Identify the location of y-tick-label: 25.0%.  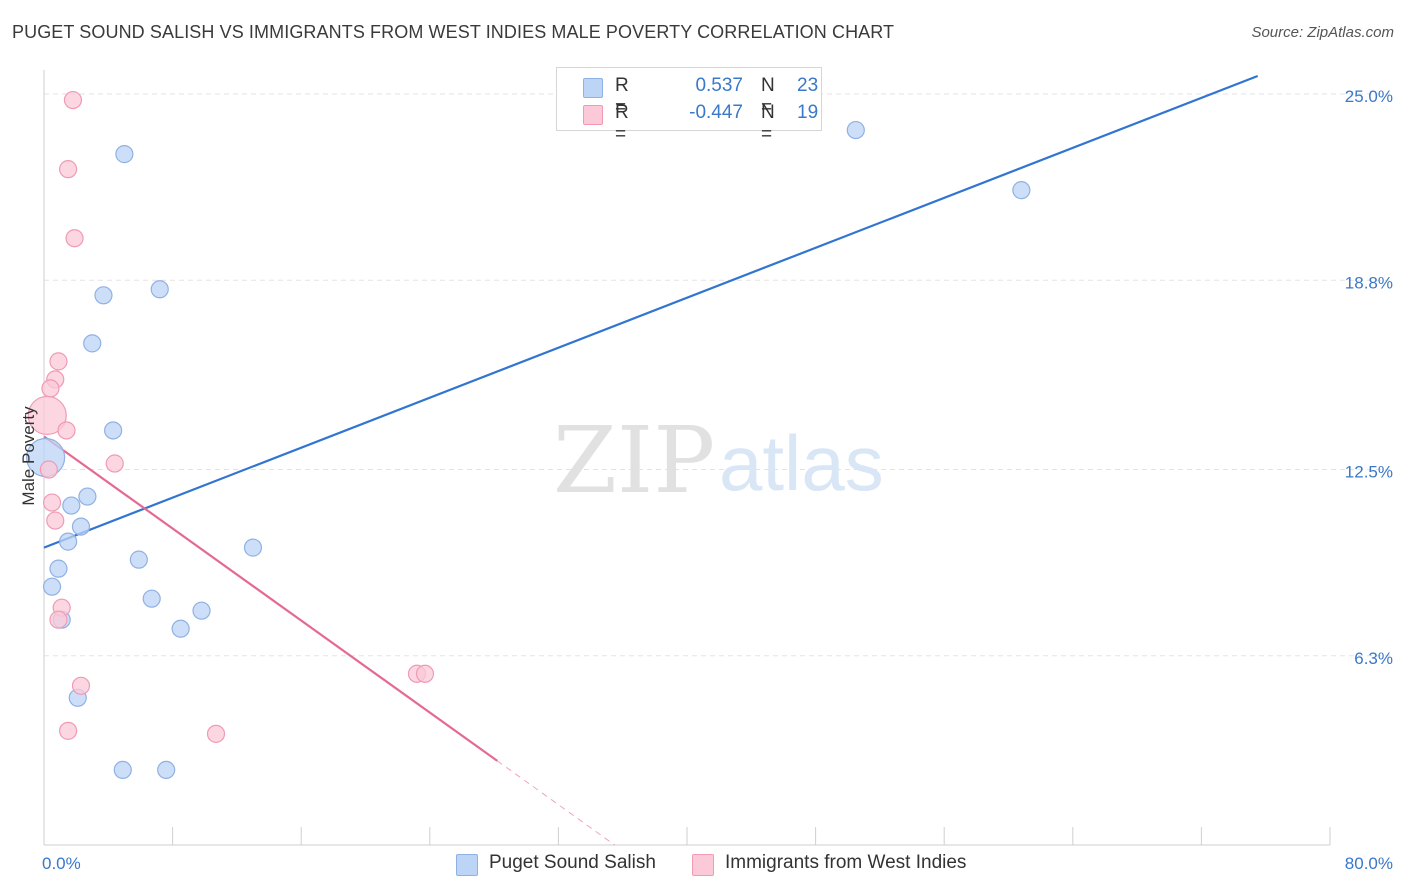
(1369, 96).